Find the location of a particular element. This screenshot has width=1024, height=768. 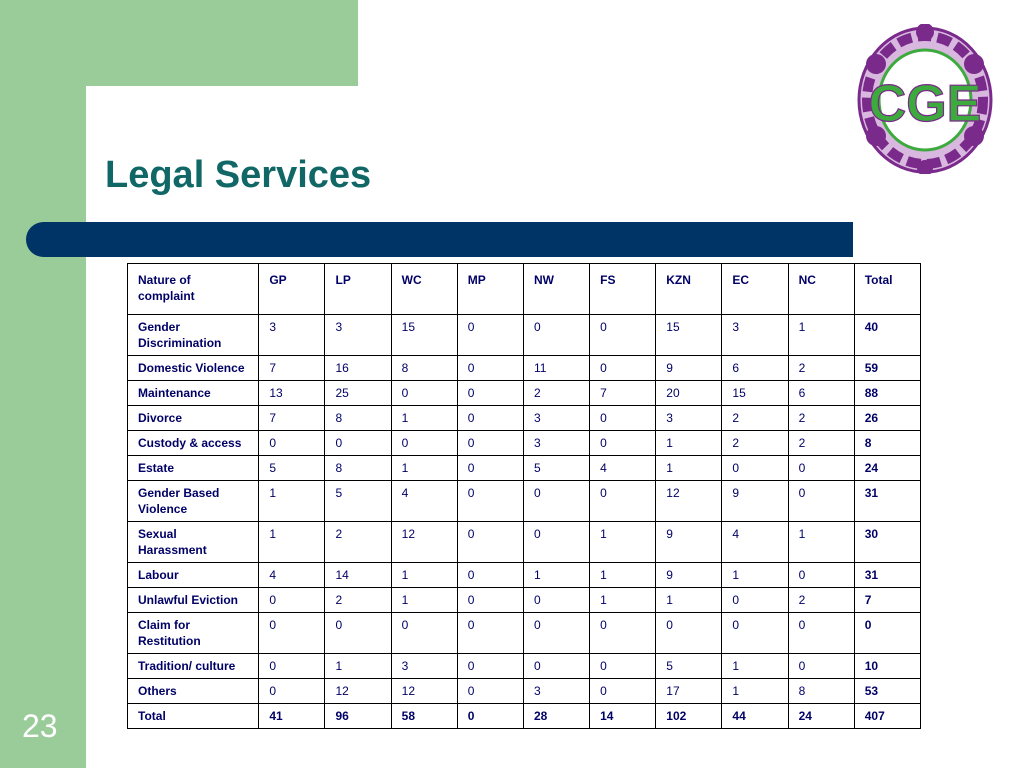

row-total-cell: 10 is located at coordinates (887, 666).